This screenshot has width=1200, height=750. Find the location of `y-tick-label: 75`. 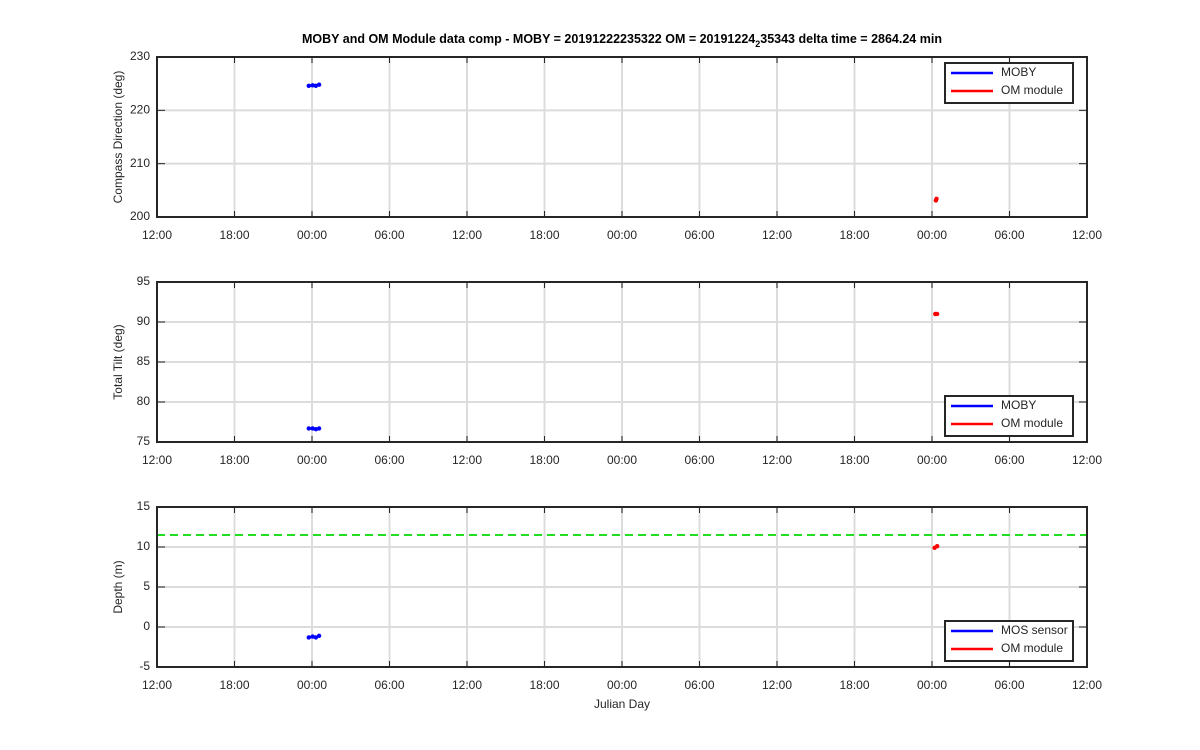

y-tick-label: 75 is located at coordinates (144, 441).